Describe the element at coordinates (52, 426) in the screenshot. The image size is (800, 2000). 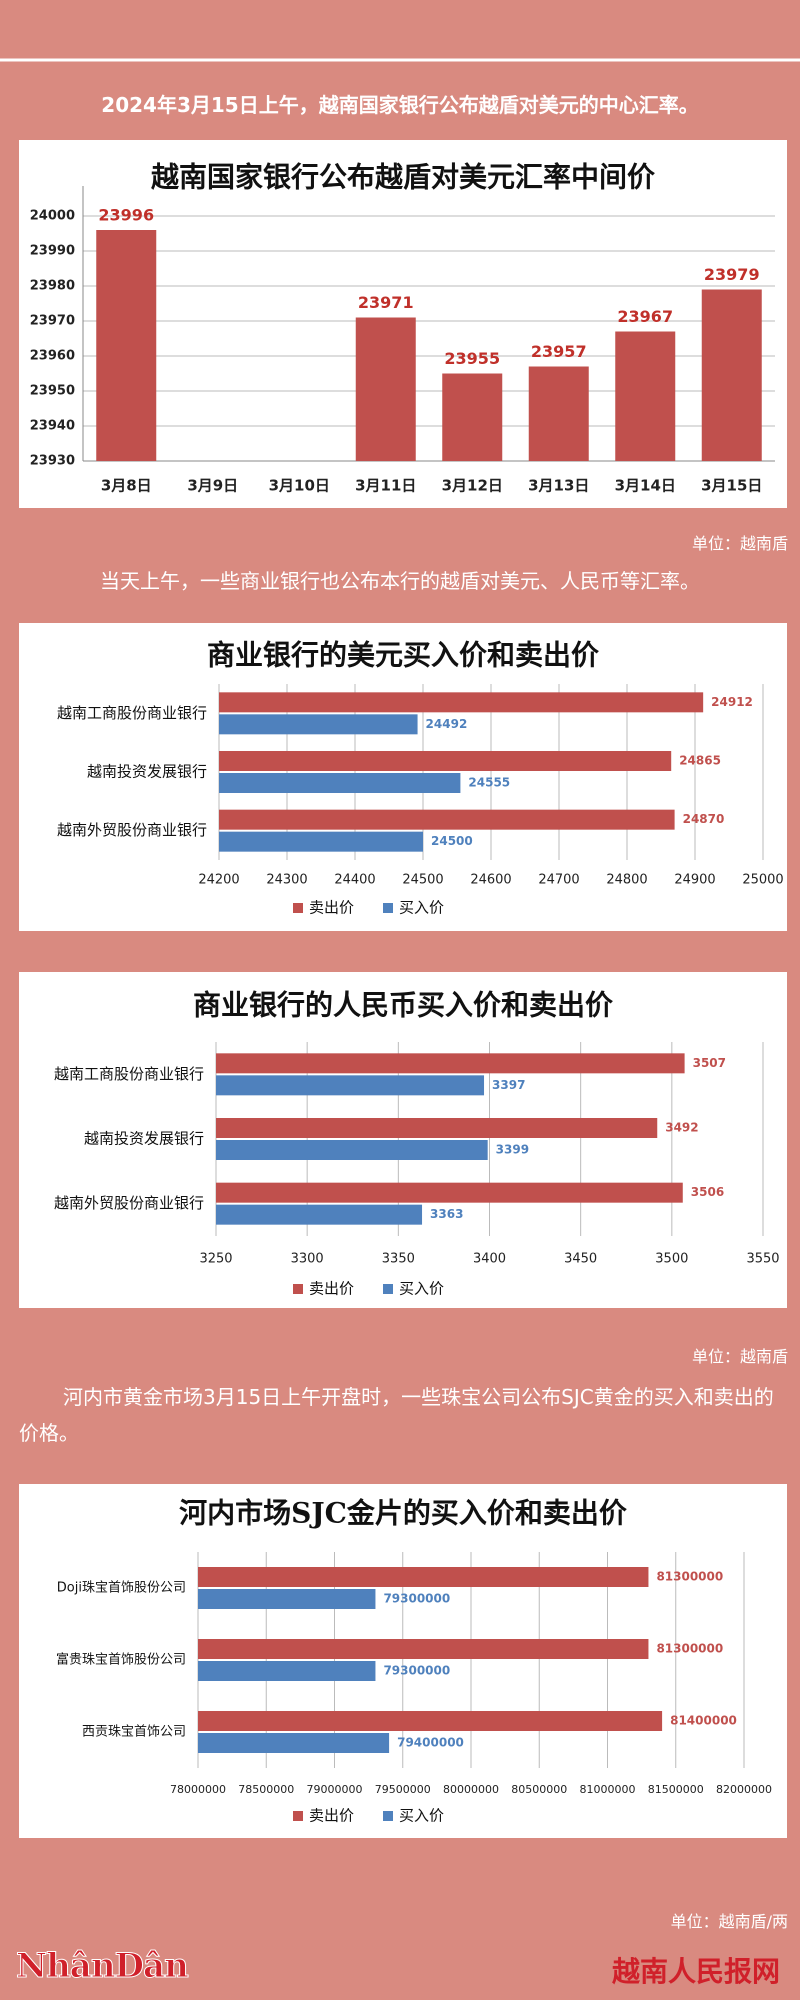
I see `y-tick-label: 23940` at that location.